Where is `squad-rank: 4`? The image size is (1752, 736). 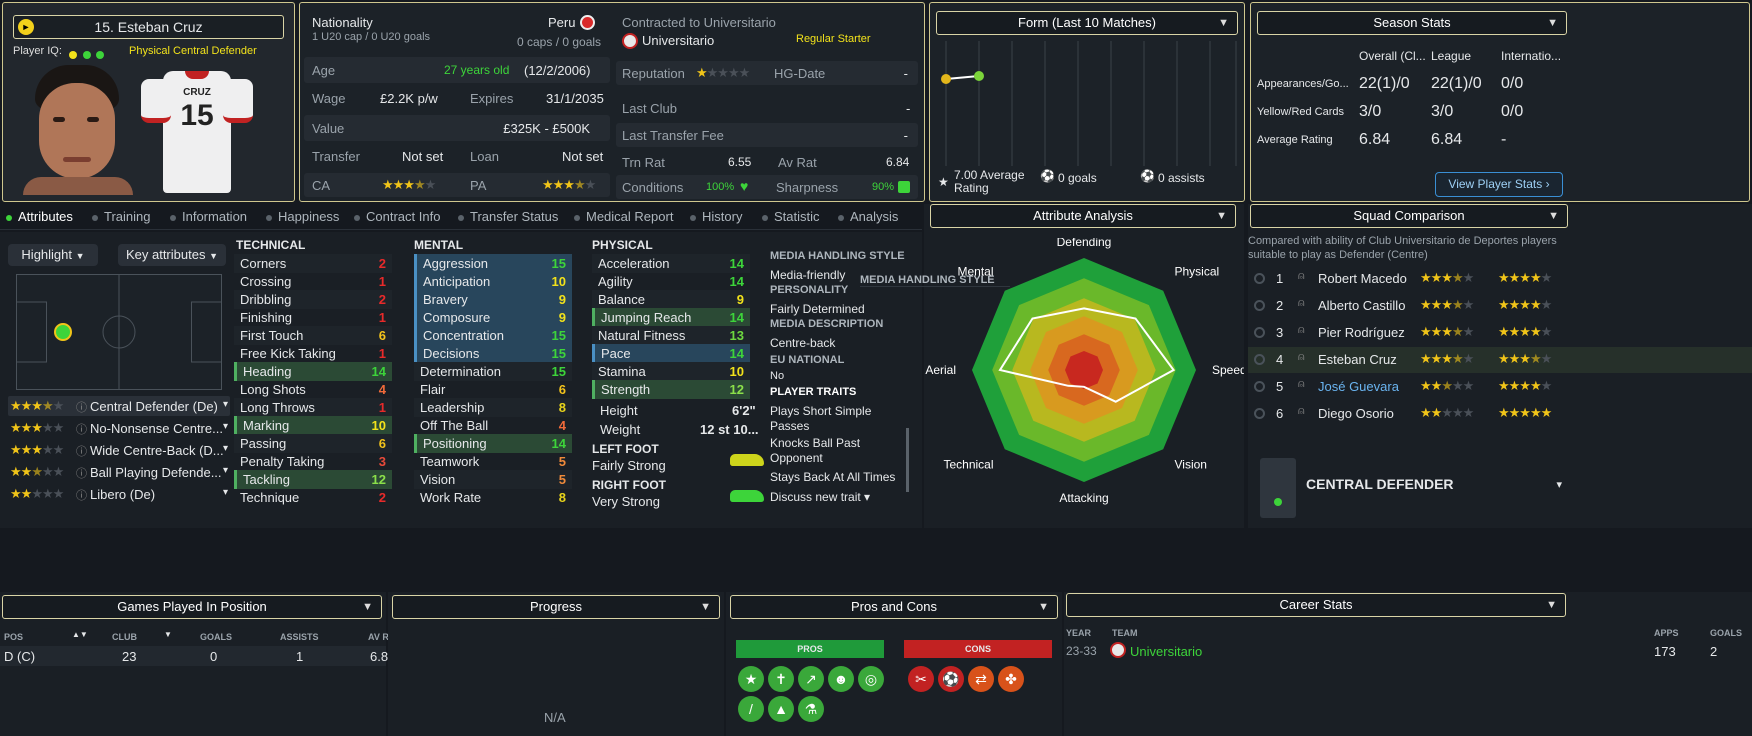
squad-rank: 4 is located at coordinates (1280, 359).